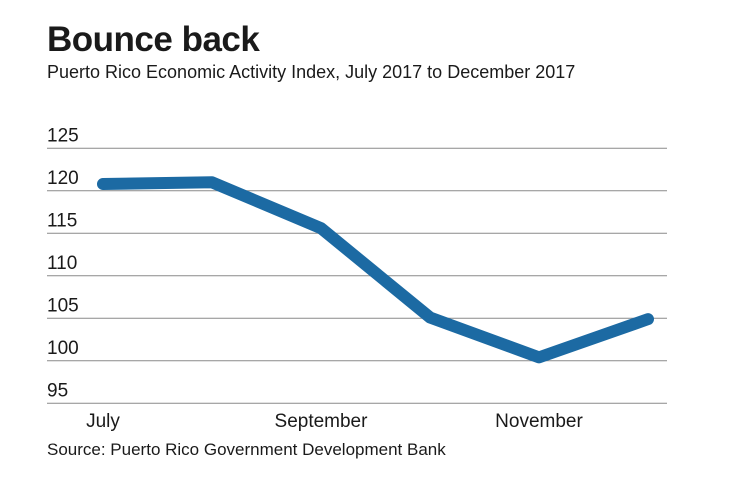 Image resolution: width=740 pixels, height=482 pixels. I want to click on x-tick-label: September, so click(322, 421).